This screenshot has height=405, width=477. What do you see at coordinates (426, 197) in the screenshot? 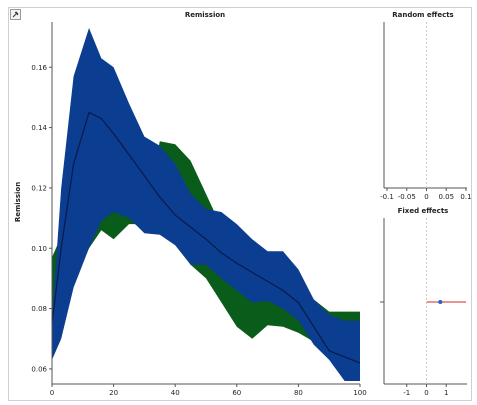
I see `re-x-tick-label: 0` at bounding box center [426, 197].